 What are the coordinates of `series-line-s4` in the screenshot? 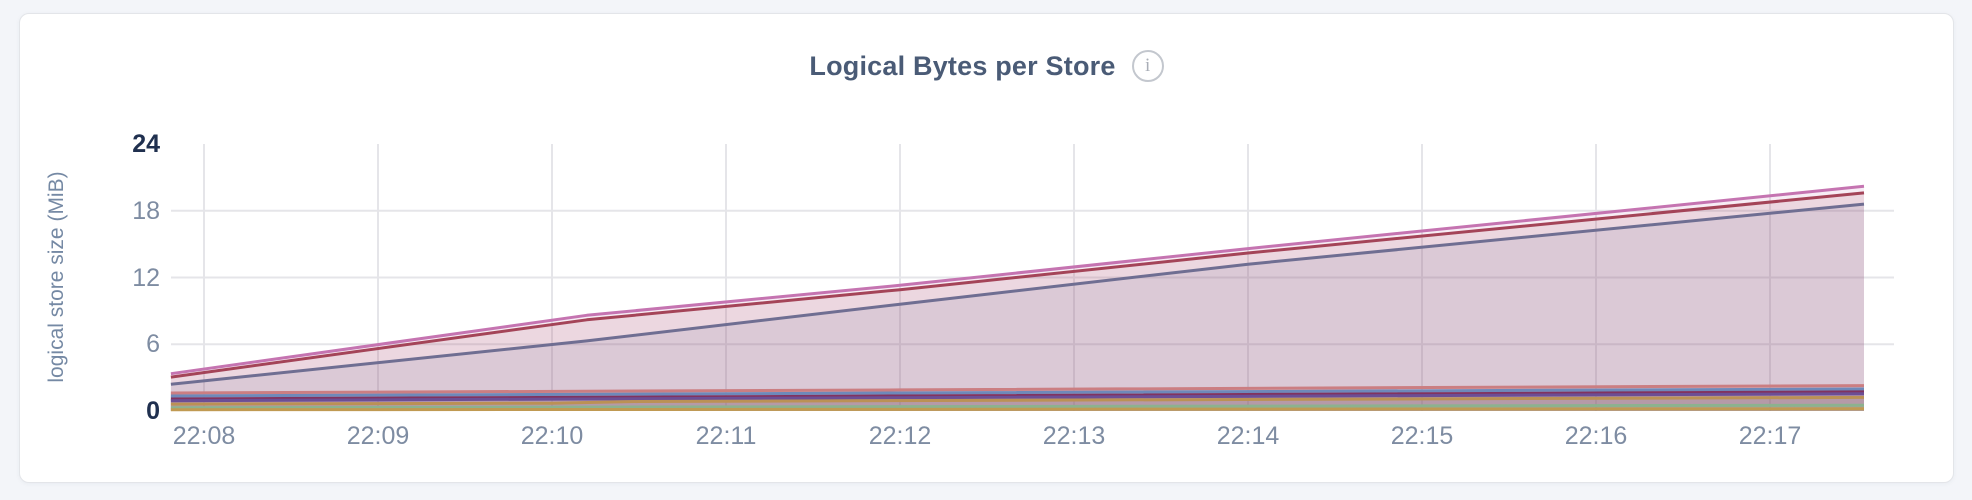 It's located at (1017, 389).